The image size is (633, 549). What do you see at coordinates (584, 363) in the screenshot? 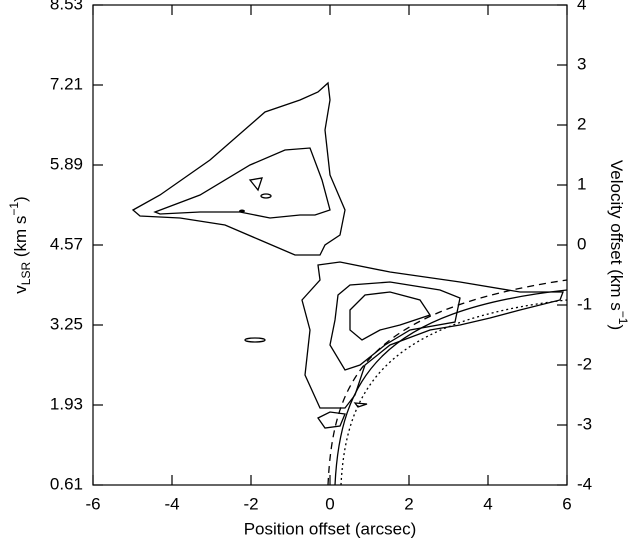
I see `y2-tick-label: -2` at bounding box center [584, 363].